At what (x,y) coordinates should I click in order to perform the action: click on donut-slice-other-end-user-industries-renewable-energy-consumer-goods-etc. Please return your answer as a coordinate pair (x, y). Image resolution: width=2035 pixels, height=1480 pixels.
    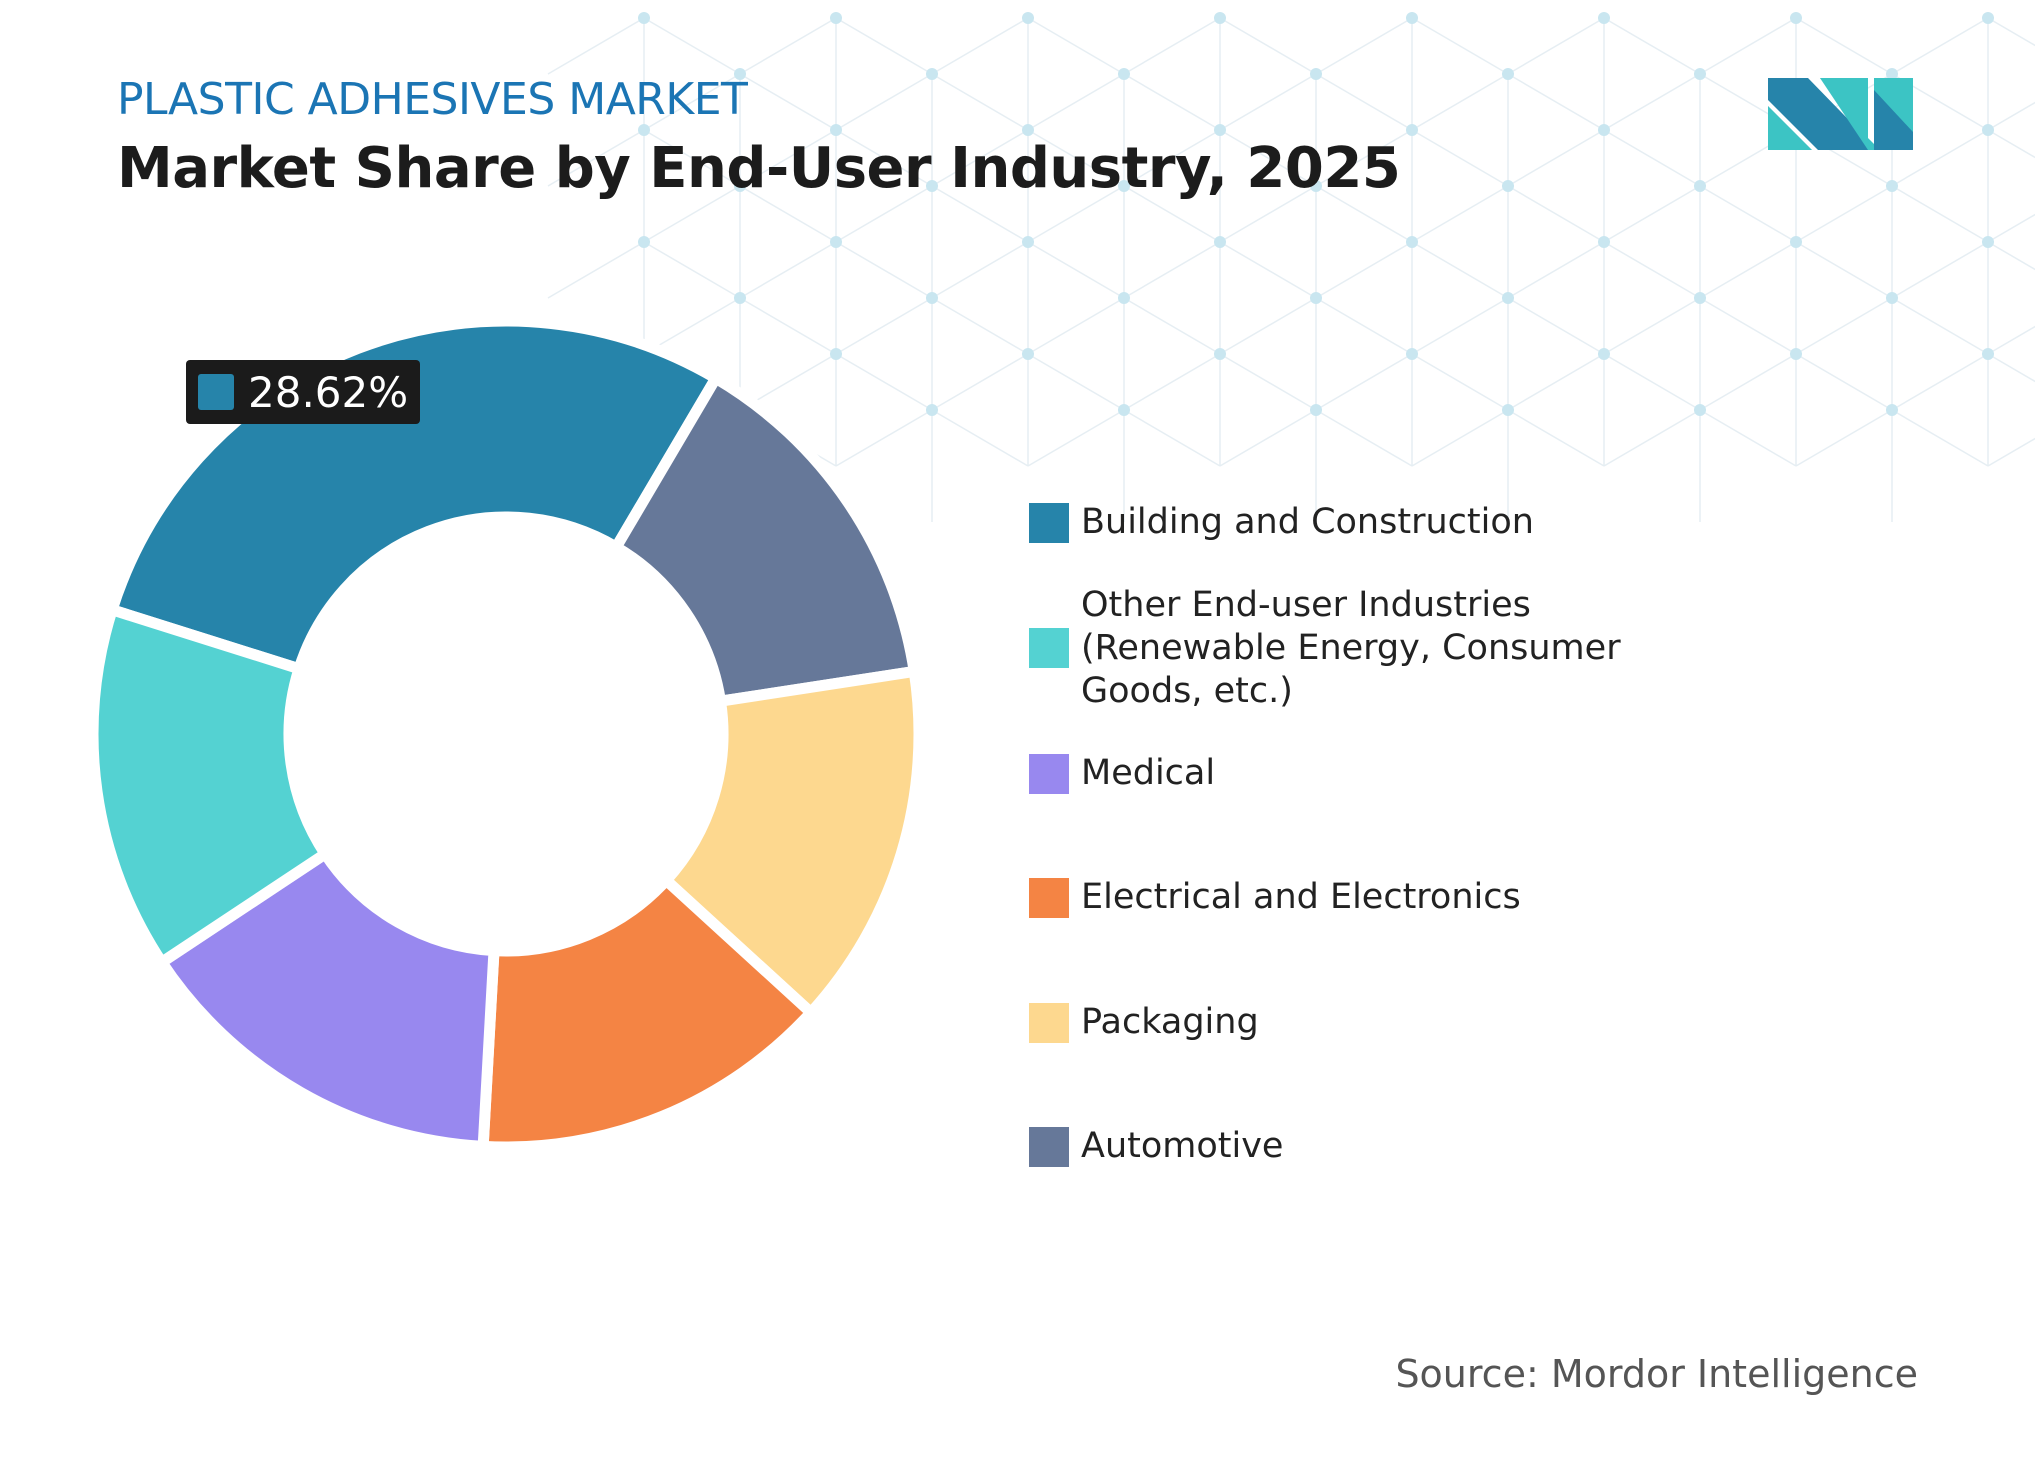
    Looking at the image, I should click on (210, 786).